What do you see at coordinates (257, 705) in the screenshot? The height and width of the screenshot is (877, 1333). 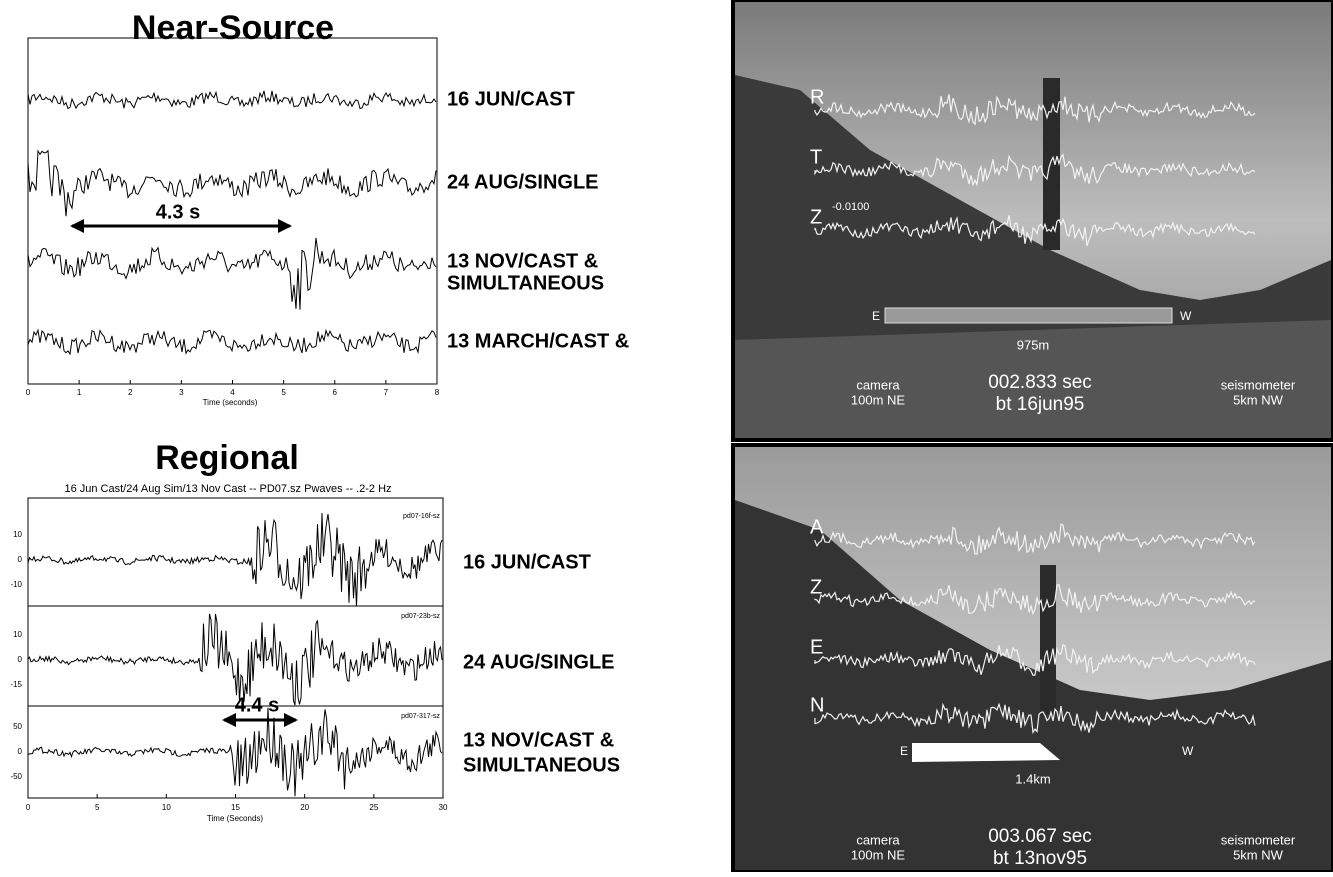 I see `interval-label: 4.4 s` at bounding box center [257, 705].